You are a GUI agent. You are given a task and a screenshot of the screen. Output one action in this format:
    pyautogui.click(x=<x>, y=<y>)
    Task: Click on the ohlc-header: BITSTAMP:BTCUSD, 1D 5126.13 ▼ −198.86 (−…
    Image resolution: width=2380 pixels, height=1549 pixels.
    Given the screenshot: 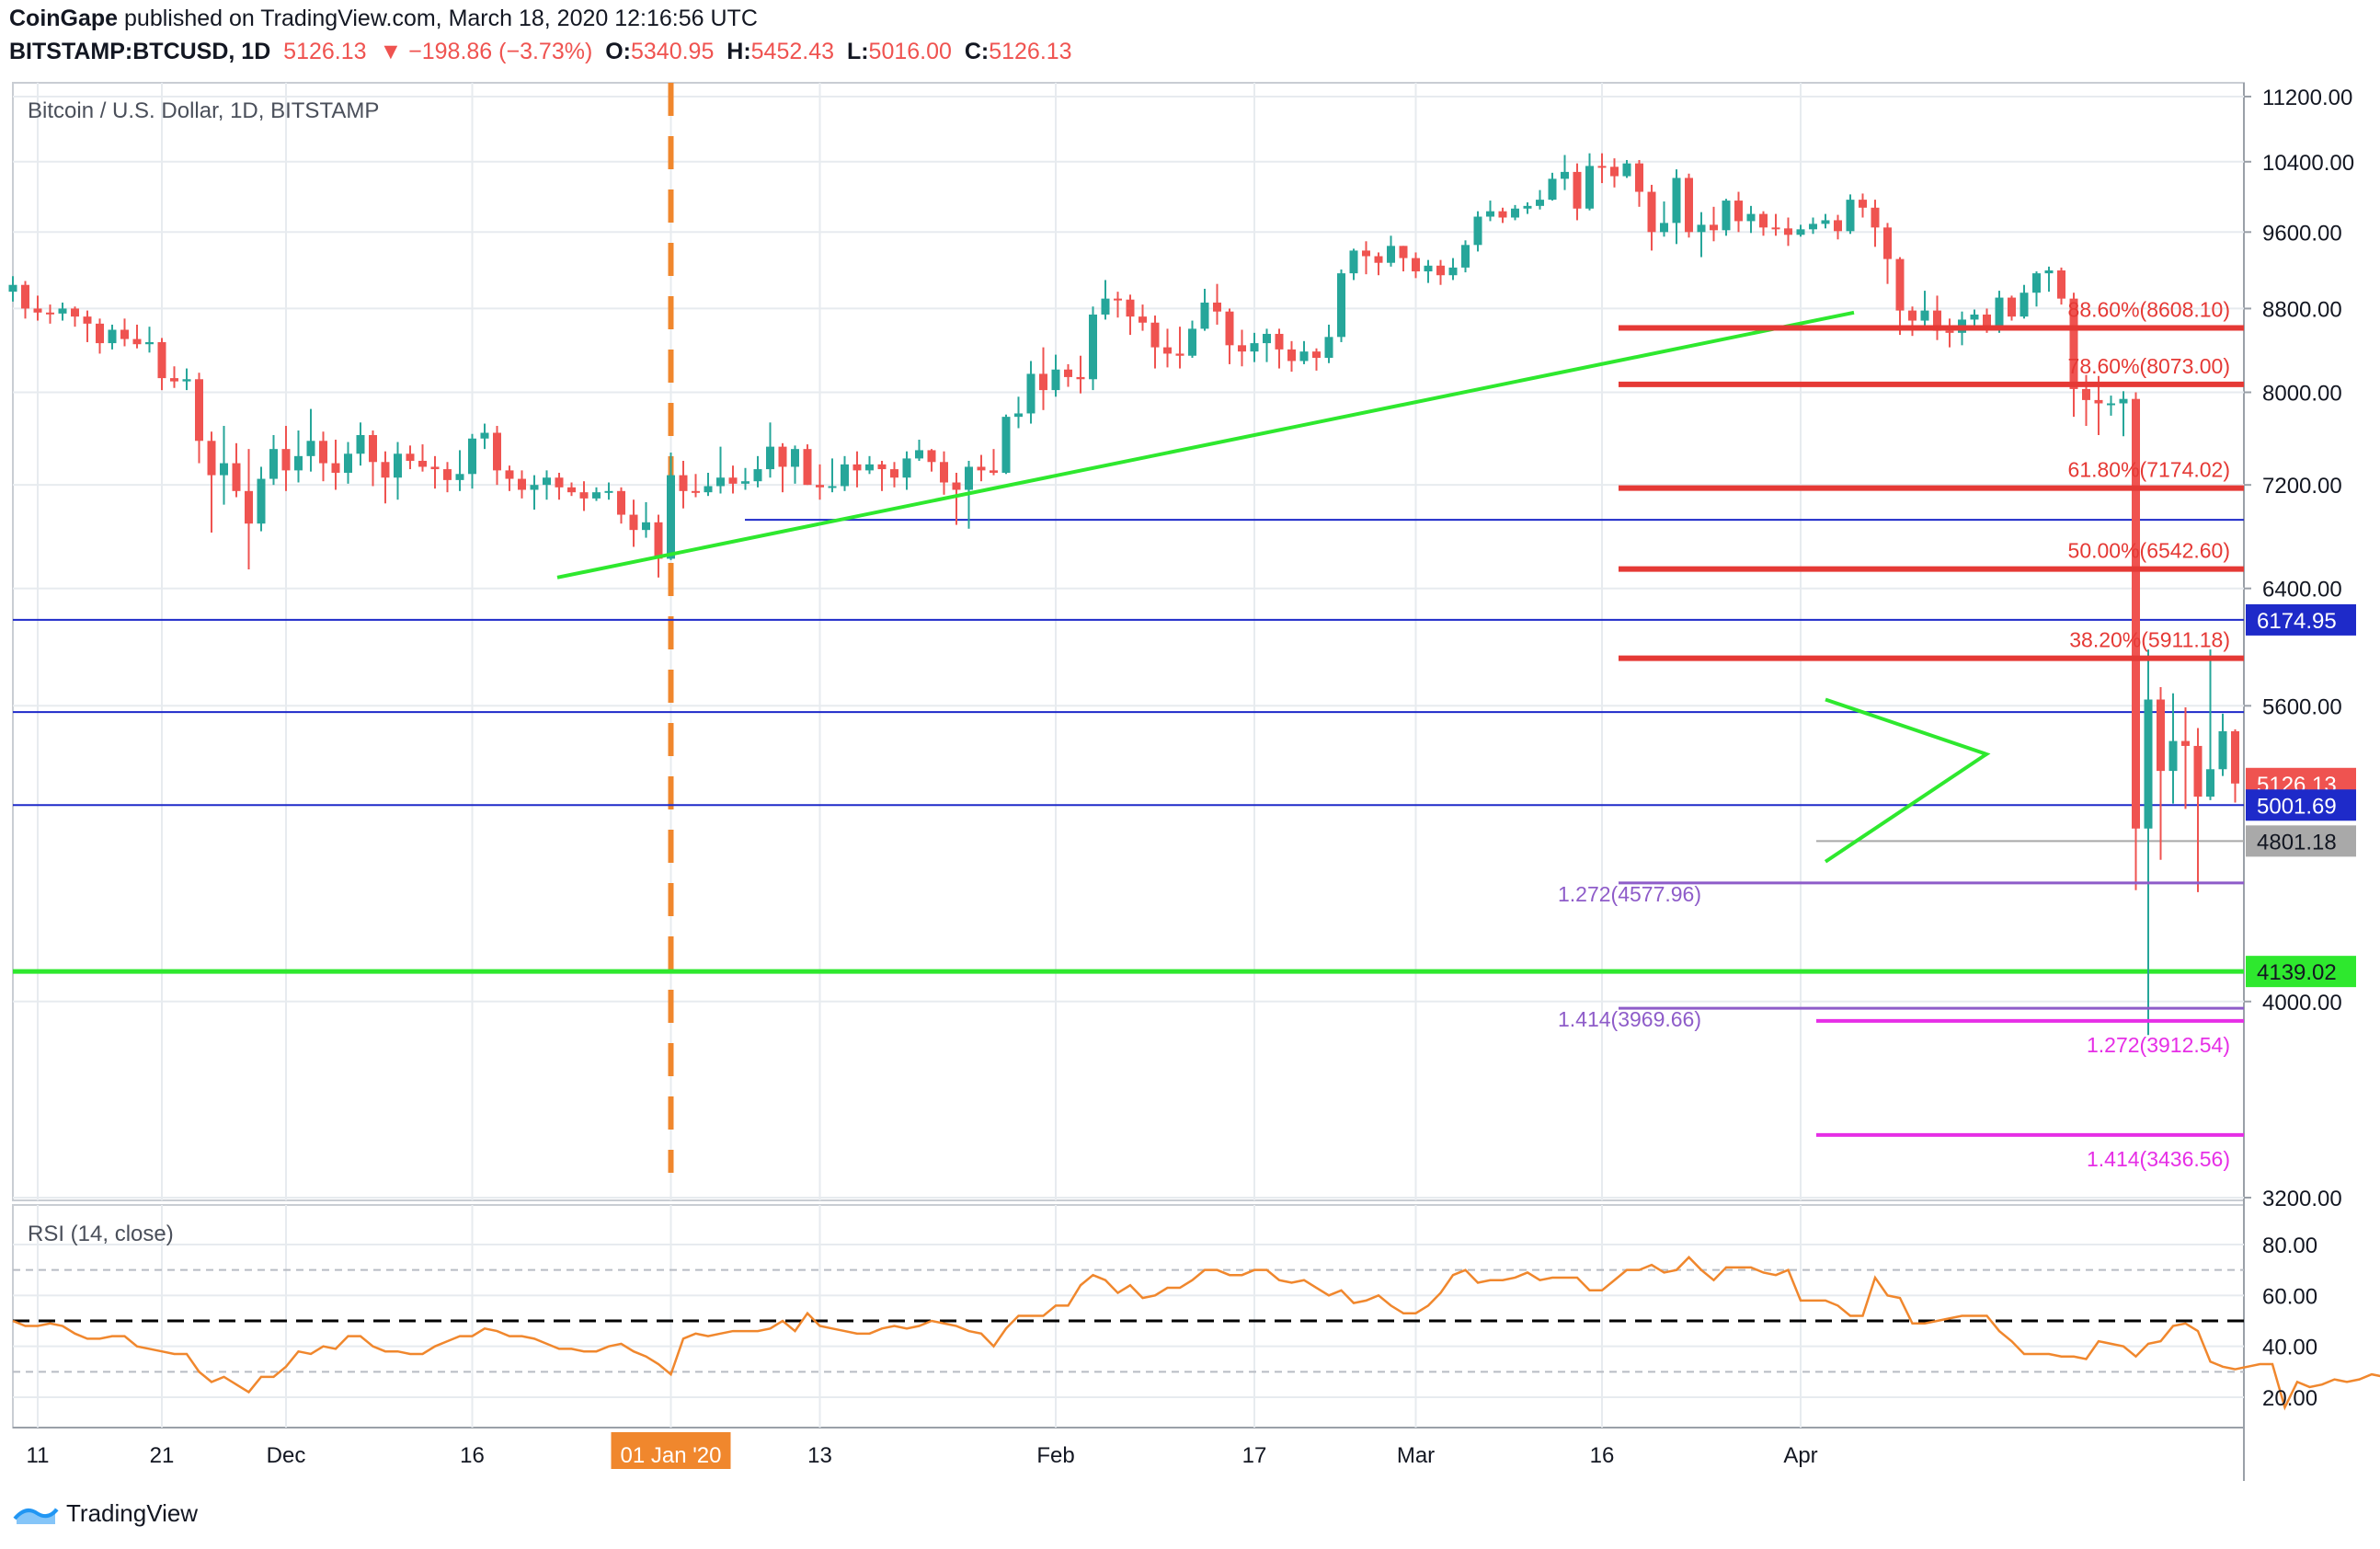 What is the action you would take?
    pyautogui.click(x=540, y=52)
    